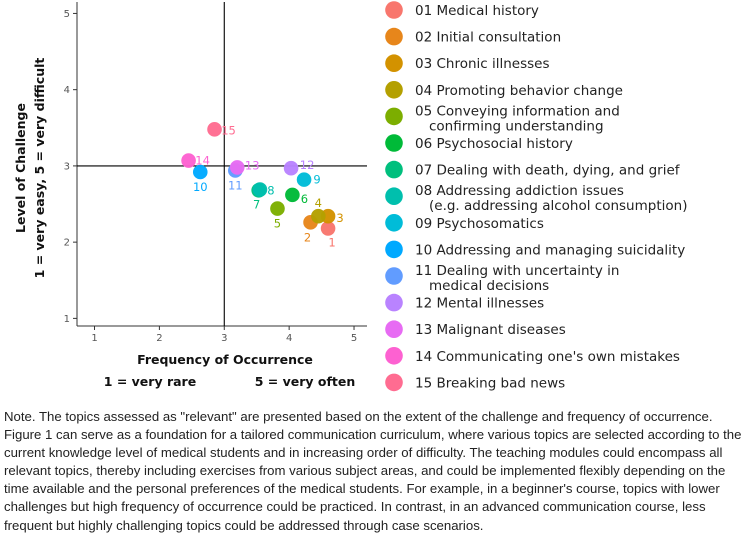 The image size is (750, 558). I want to click on legend-item: 07 Dealing with death, dying, and grief, so click(533, 169).